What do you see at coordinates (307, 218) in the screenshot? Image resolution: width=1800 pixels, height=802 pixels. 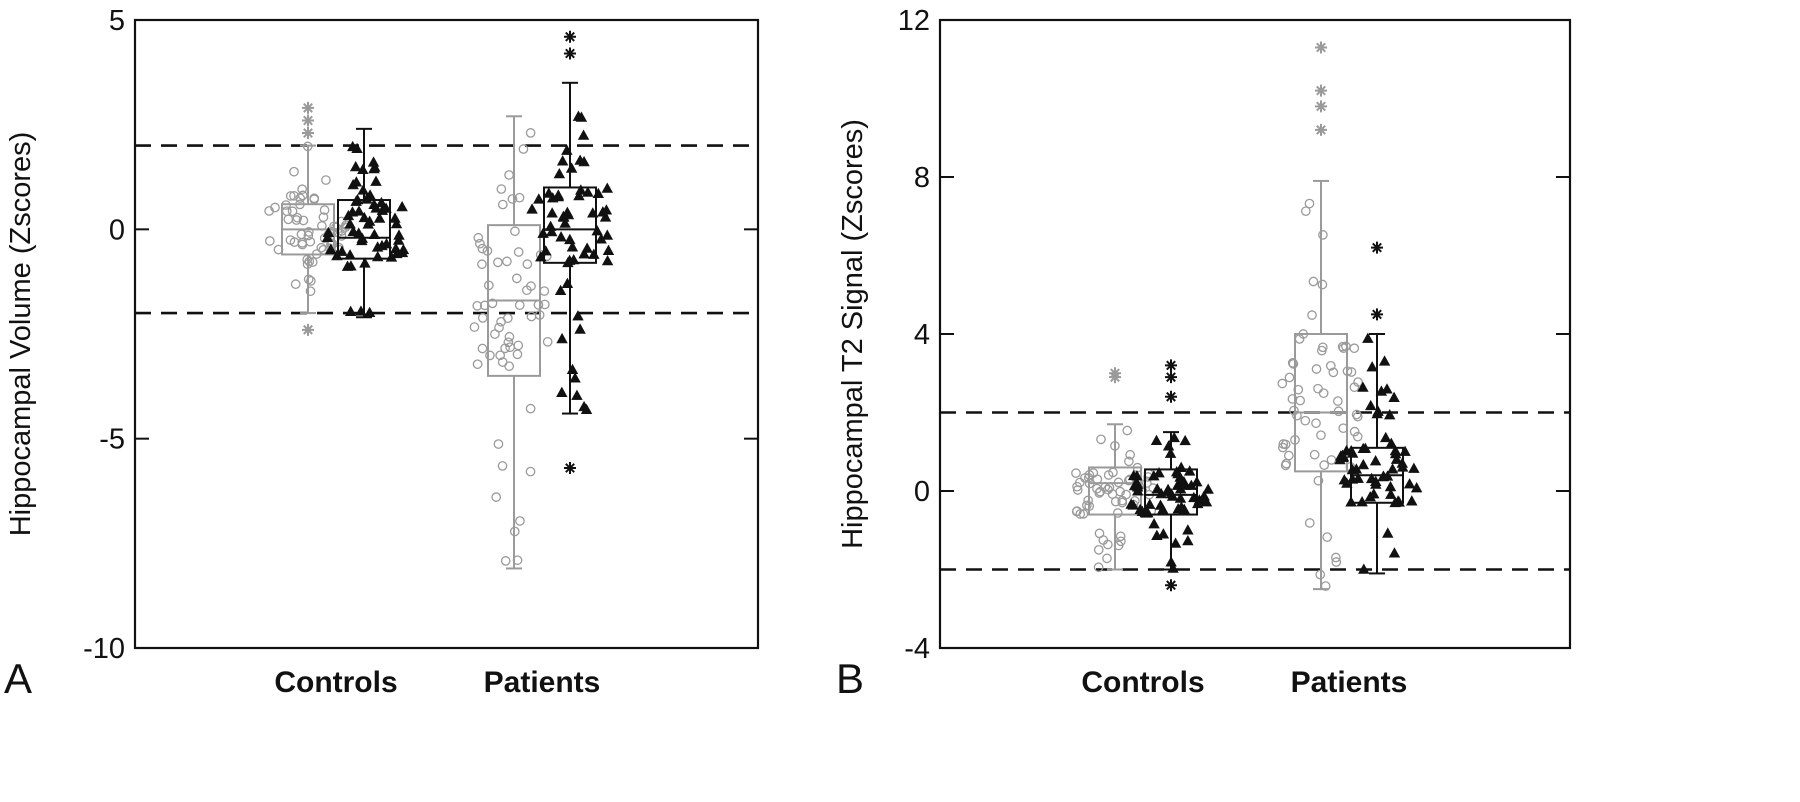 I see `box-controls-circles` at bounding box center [307, 218].